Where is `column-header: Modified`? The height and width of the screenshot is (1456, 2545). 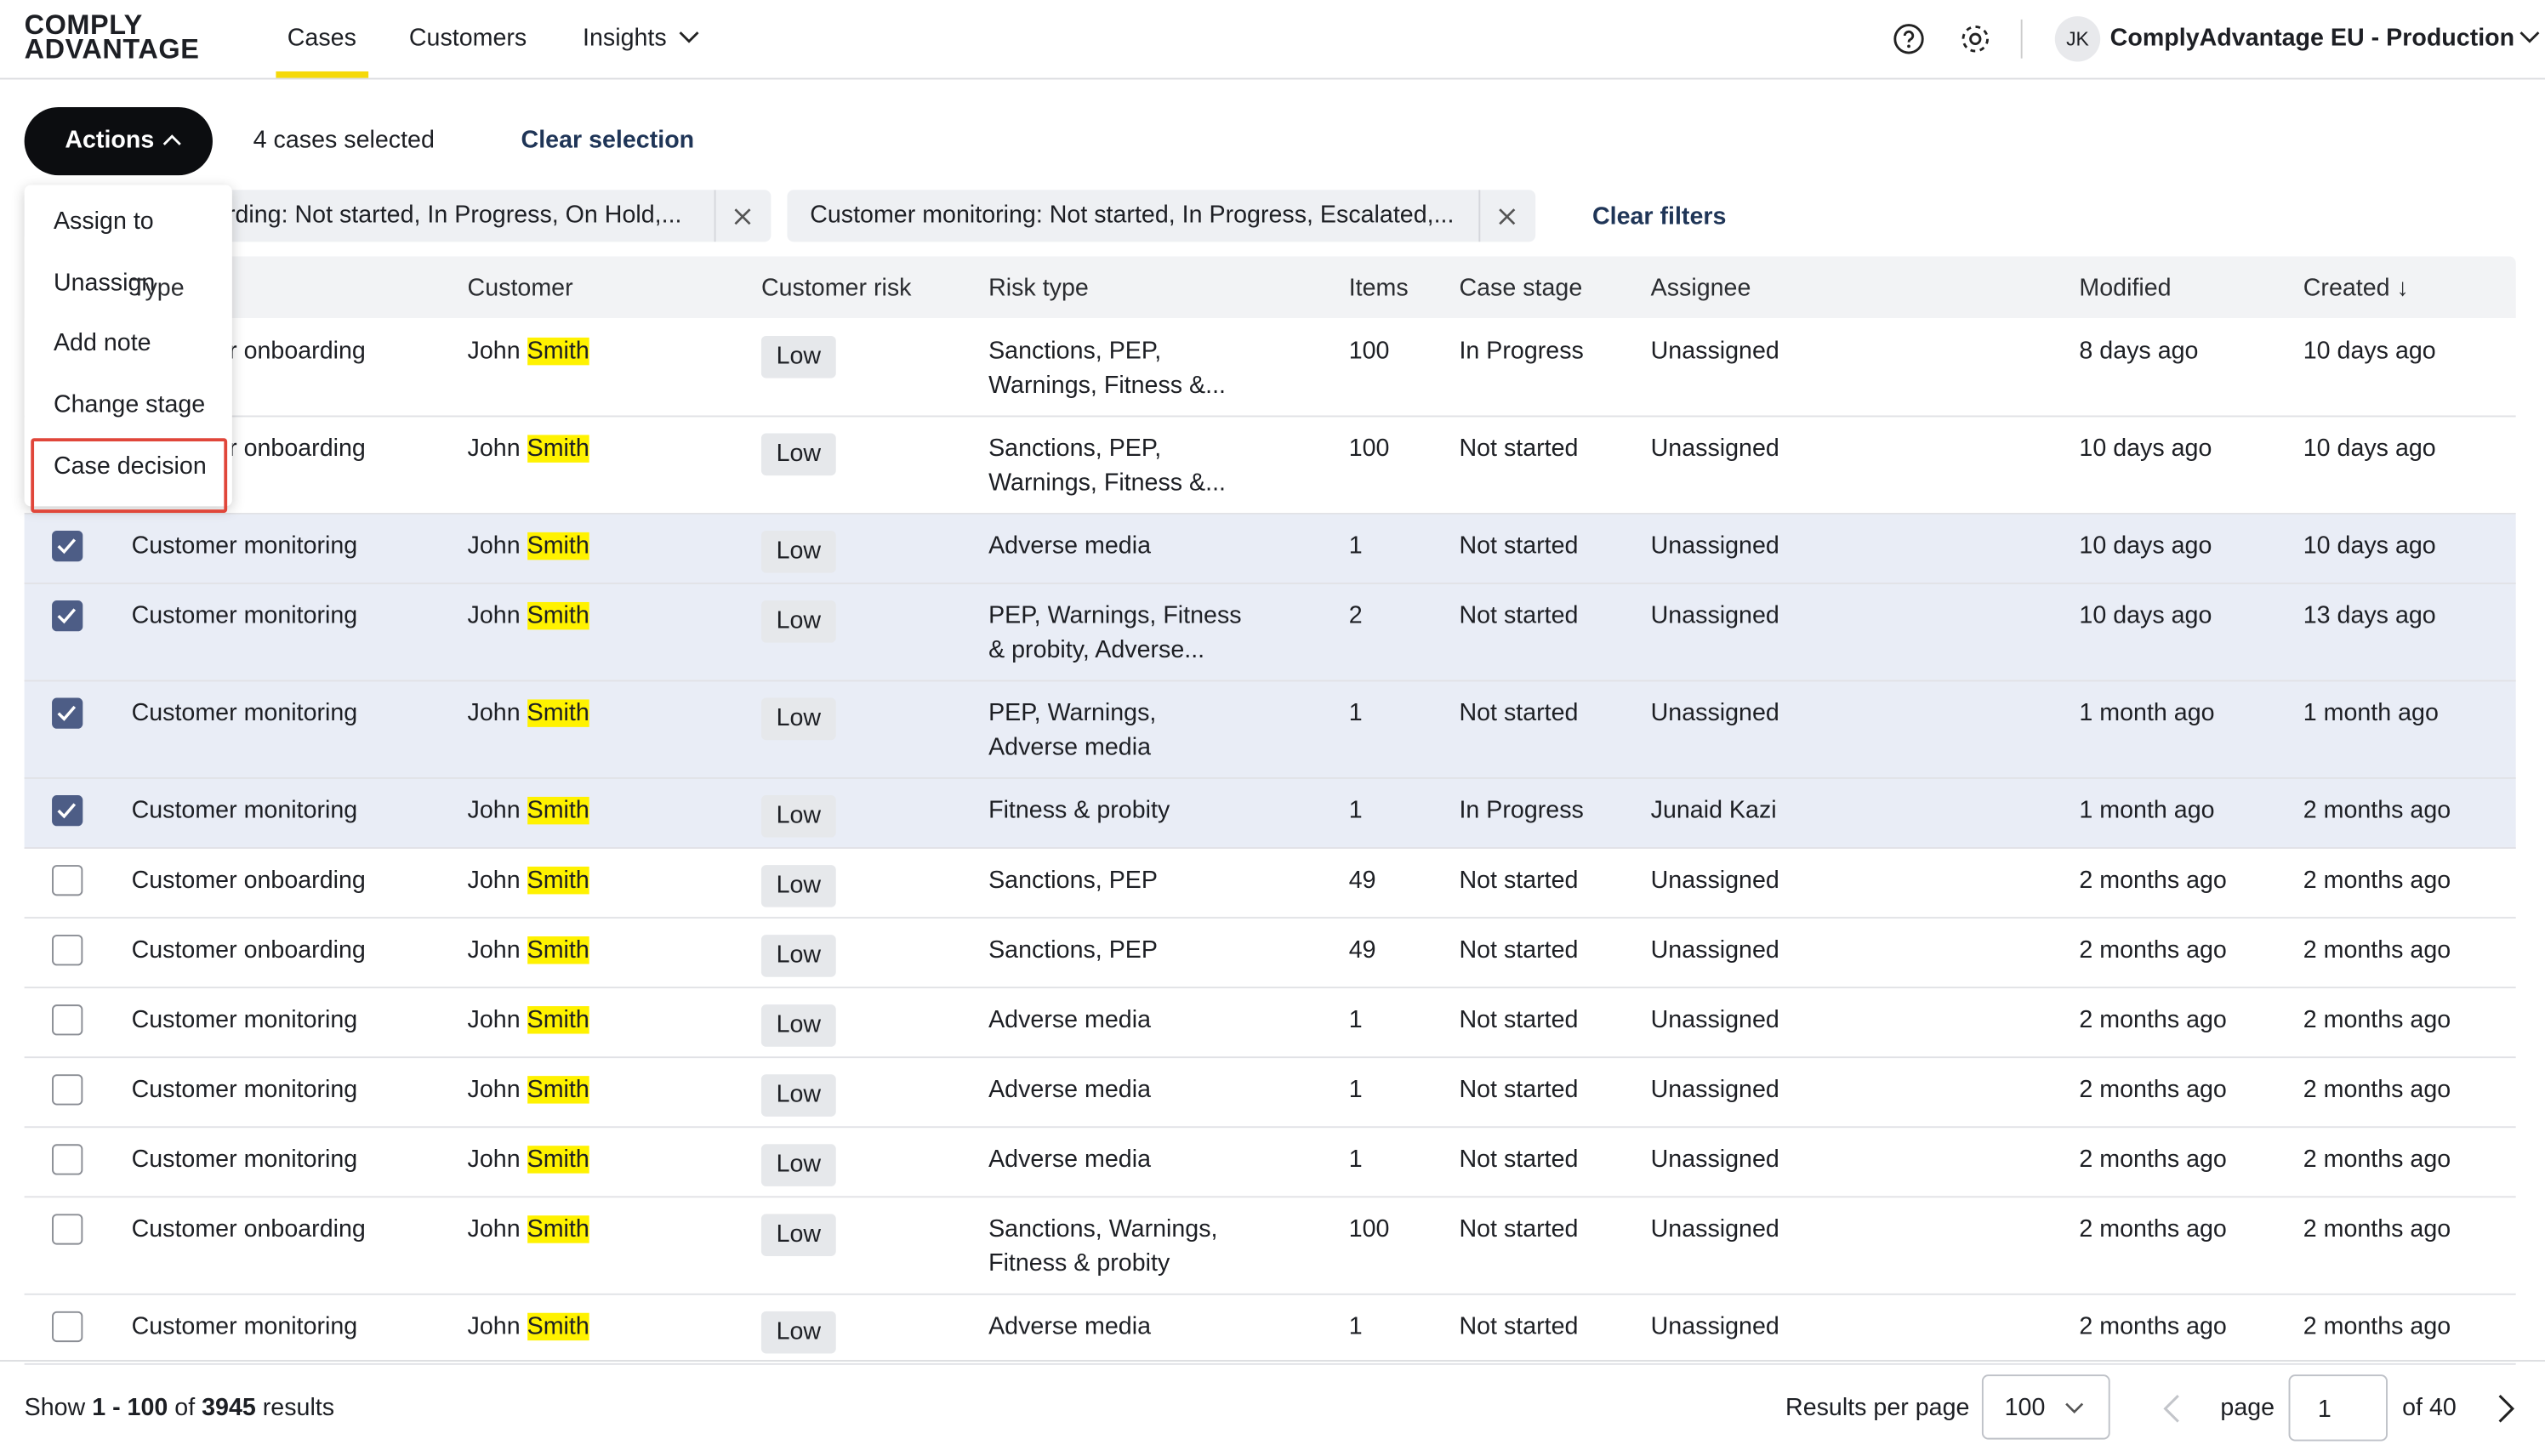
column-header: Modified is located at coordinates (2125, 287).